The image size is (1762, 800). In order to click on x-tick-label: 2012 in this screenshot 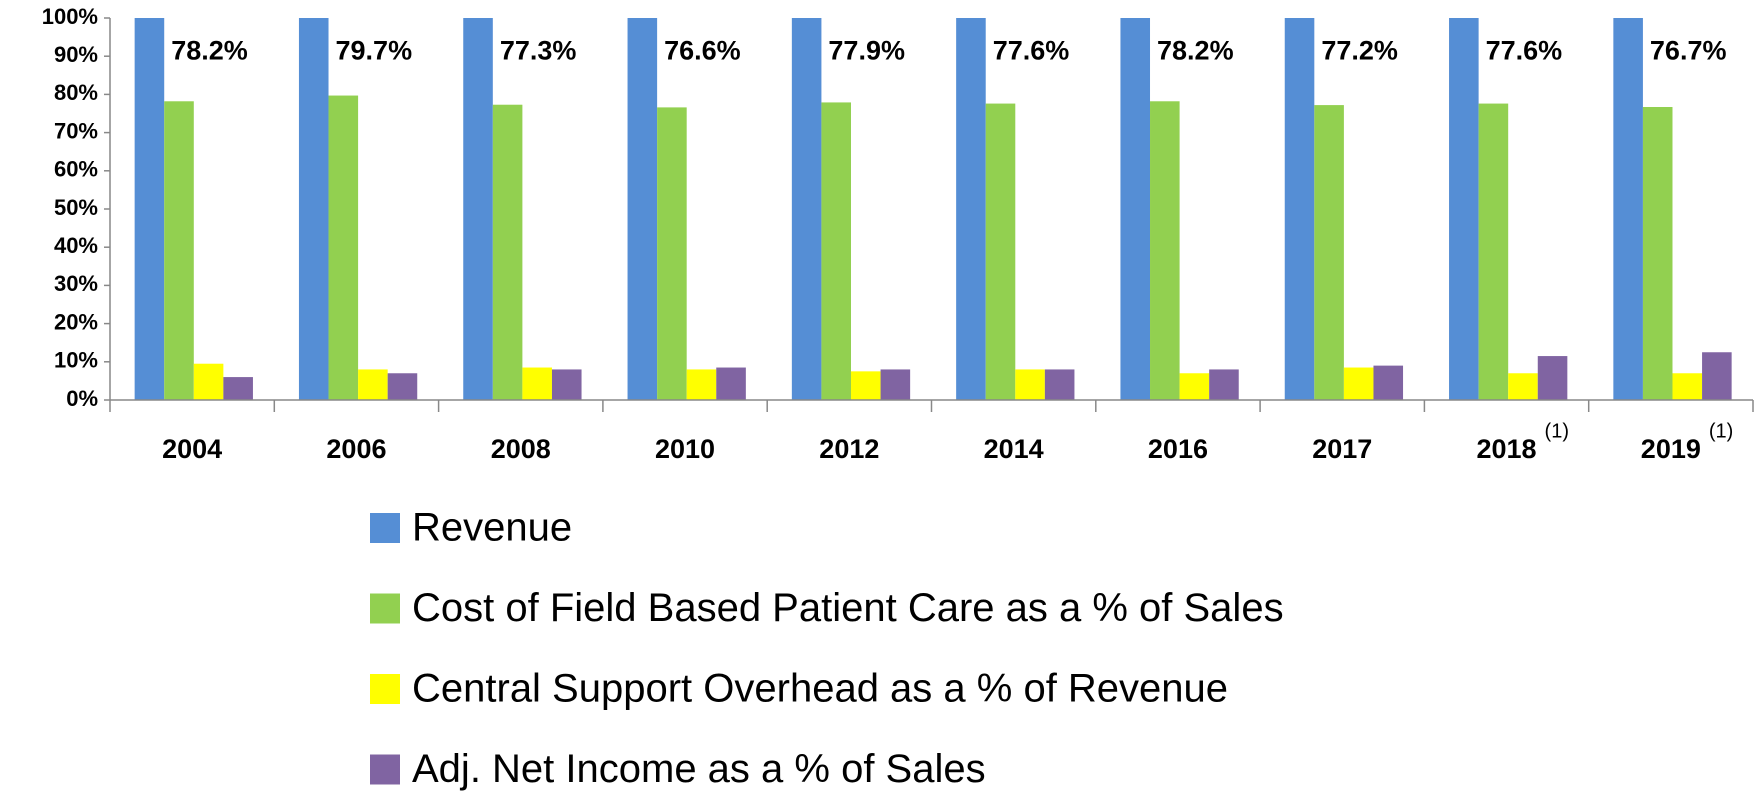, I will do `click(849, 449)`.